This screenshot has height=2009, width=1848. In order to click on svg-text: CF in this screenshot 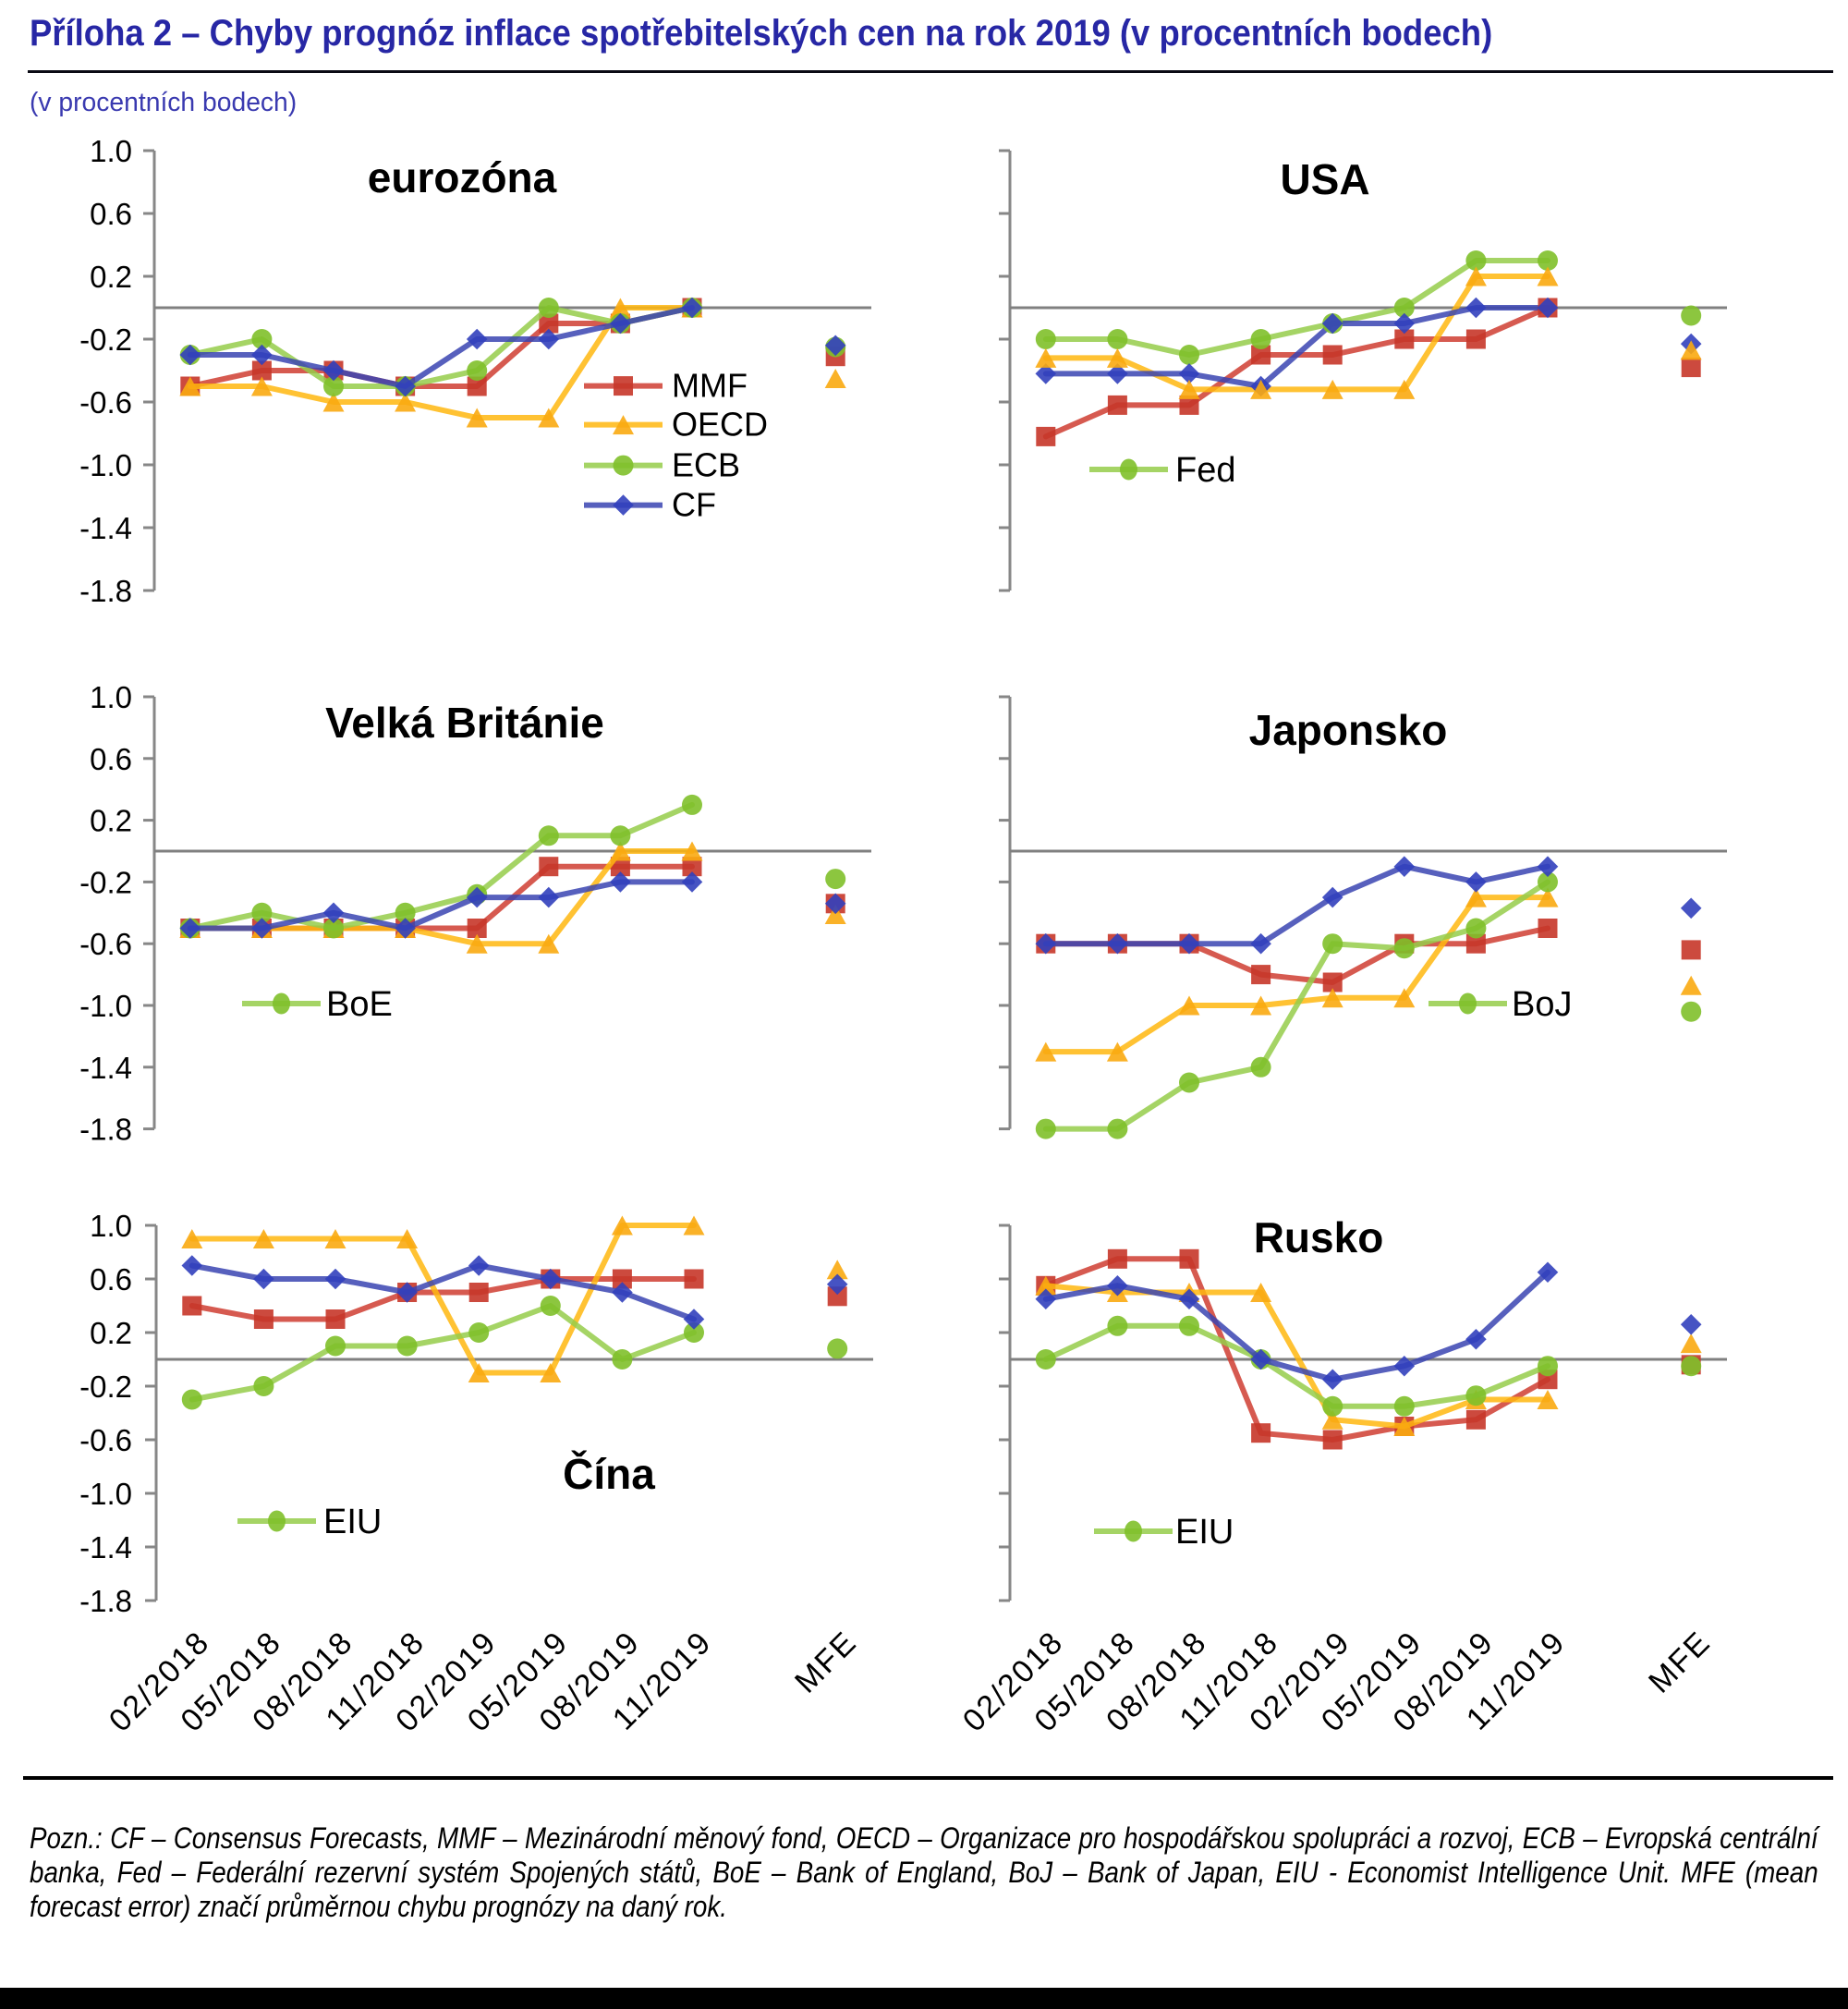, I will do `click(694, 505)`.